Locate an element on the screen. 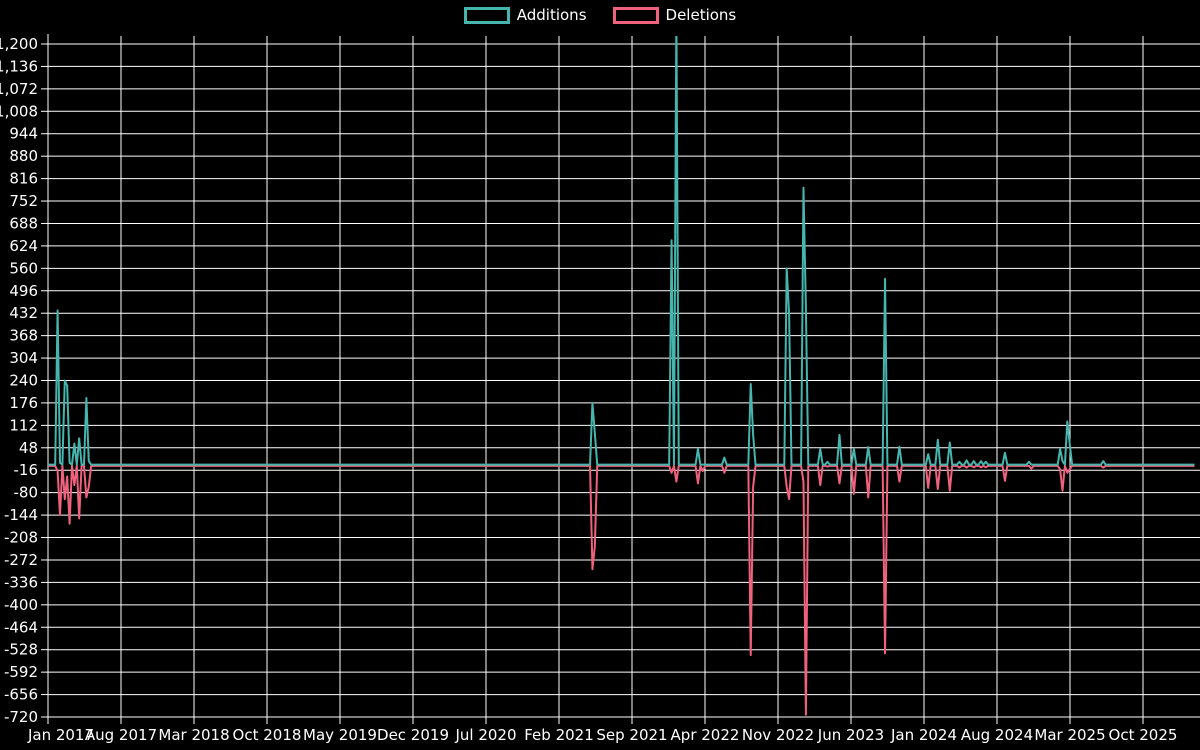 The width and height of the screenshot is (1200, 750). y-tick-label: -592 is located at coordinates (21, 672).